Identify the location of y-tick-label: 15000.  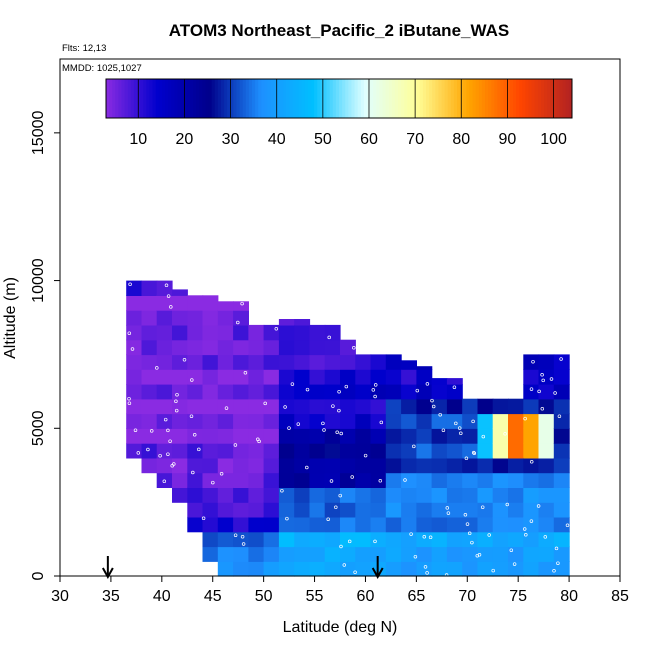
(38, 133).